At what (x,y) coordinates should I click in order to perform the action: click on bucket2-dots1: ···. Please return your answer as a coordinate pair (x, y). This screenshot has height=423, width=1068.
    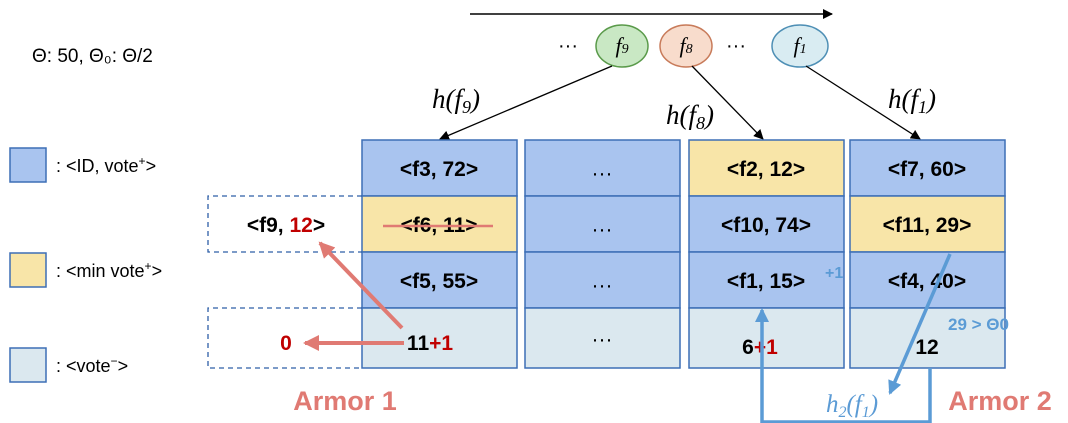
    Looking at the image, I should click on (602, 173).